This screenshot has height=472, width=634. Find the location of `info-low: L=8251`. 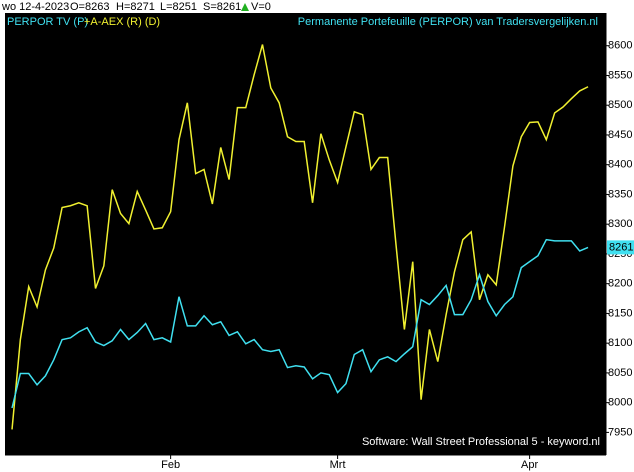

info-low: L=8251 is located at coordinates (178, 7).